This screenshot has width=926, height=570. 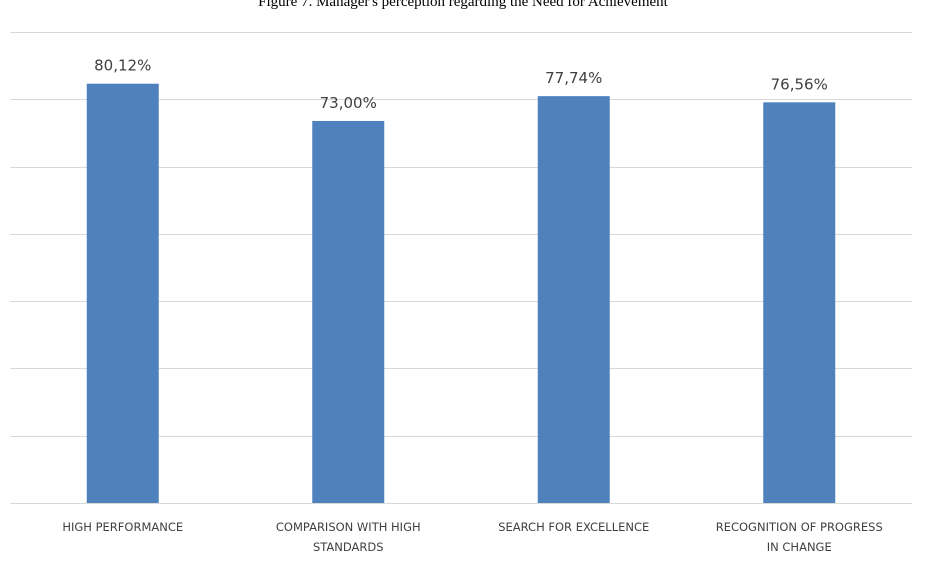 I want to click on data-label: 77,74%, so click(x=573, y=78).